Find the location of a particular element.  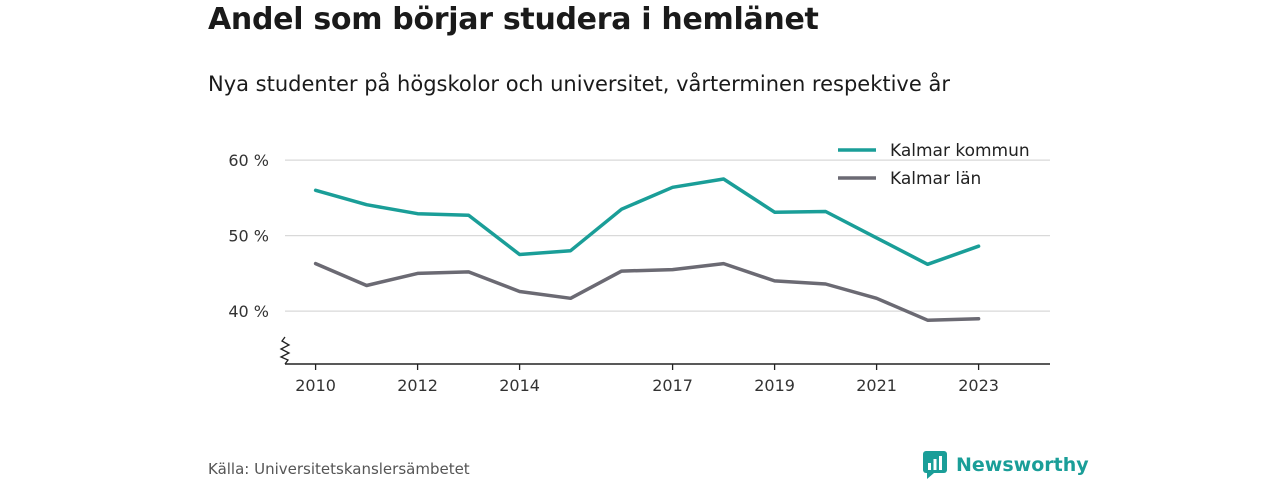

y-axis-ticks: 40 % 50 % 60 % is located at coordinates (248, 236).